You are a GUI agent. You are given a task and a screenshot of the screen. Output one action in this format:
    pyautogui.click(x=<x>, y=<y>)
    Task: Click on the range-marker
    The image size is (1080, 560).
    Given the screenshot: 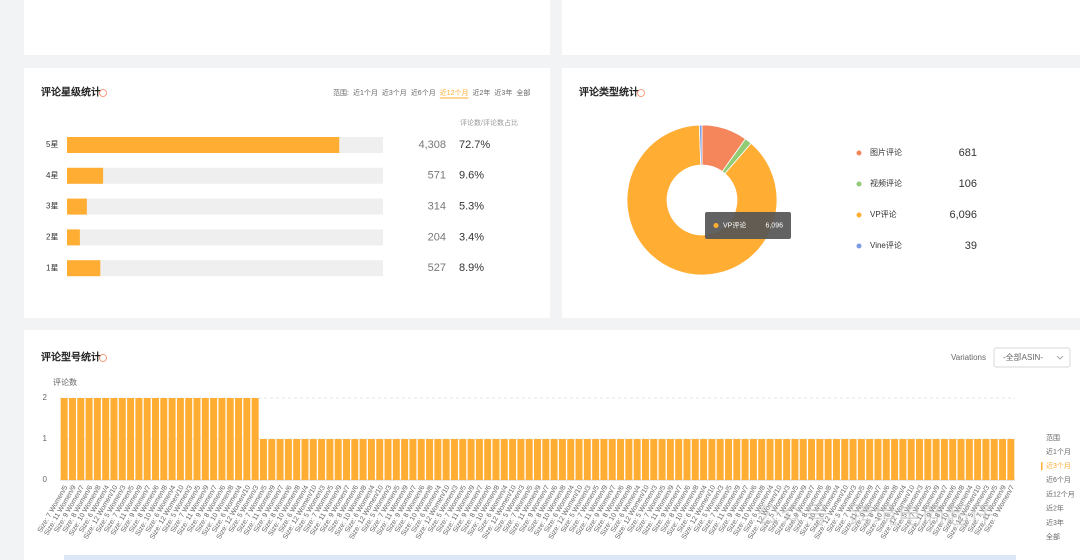 What is the action you would take?
    pyautogui.click(x=1042, y=466)
    